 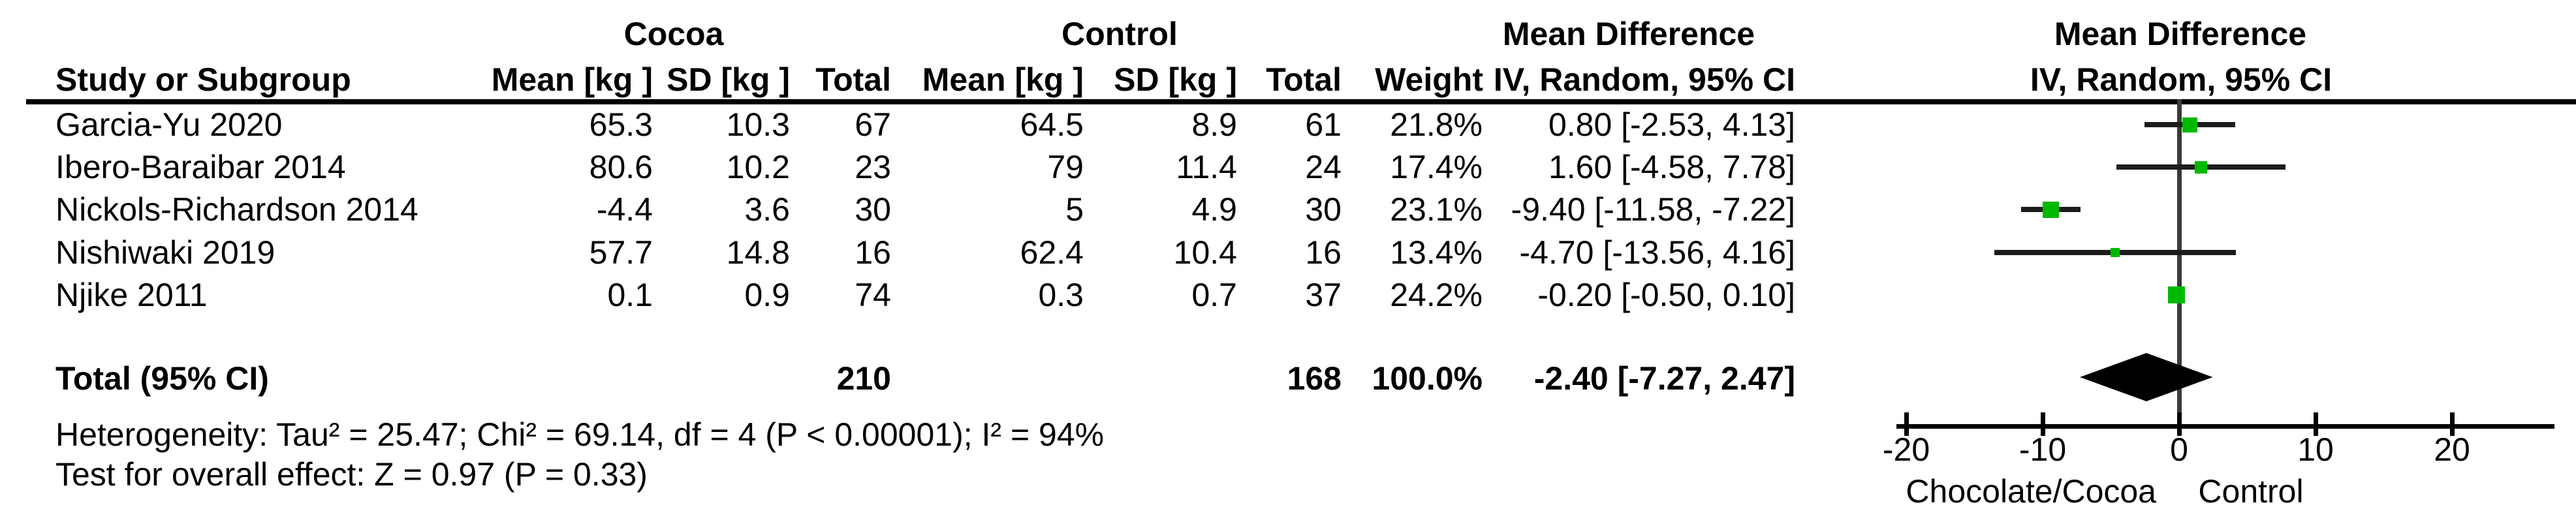 I want to click on control-total-value: 37, so click(x=1323, y=295).